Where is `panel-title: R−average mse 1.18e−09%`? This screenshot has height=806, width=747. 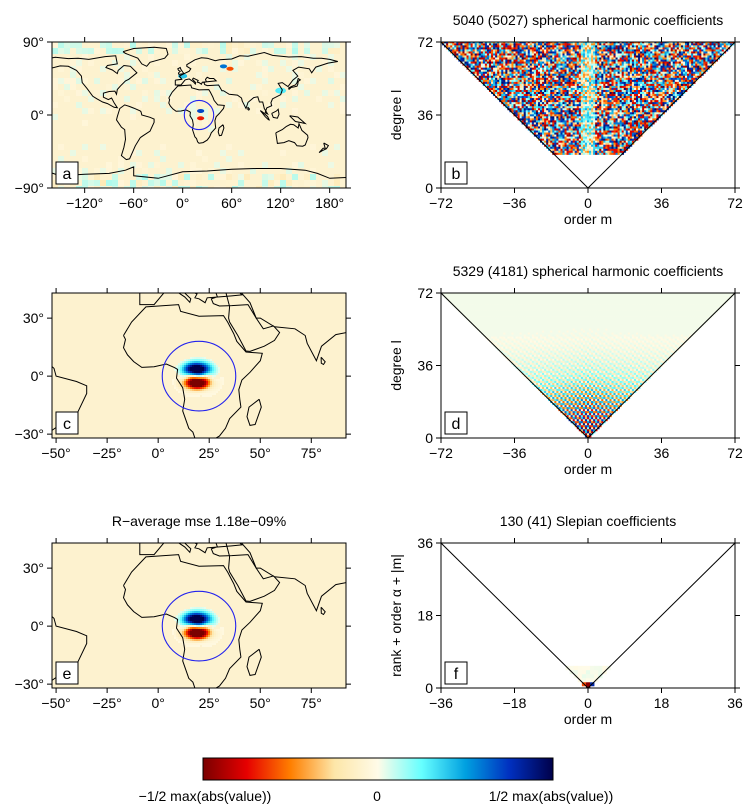
panel-title: R−average mse 1.18e−09% is located at coordinates (199, 521).